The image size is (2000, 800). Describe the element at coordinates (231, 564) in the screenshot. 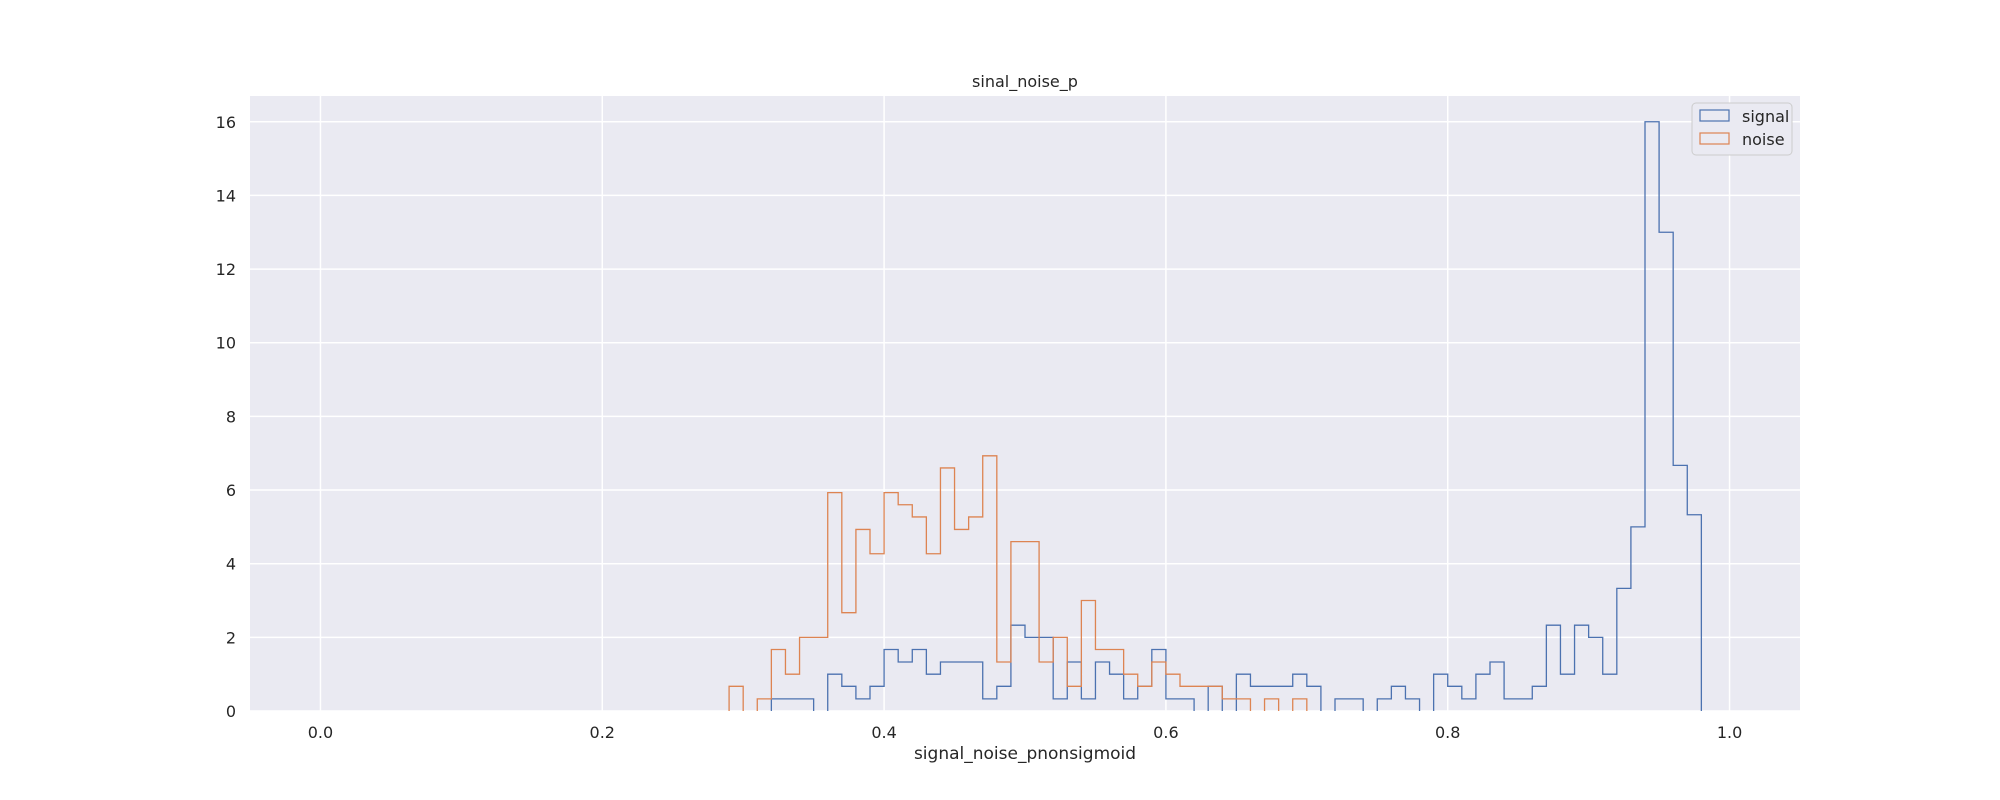

I see `y-tick-label: 4` at that location.